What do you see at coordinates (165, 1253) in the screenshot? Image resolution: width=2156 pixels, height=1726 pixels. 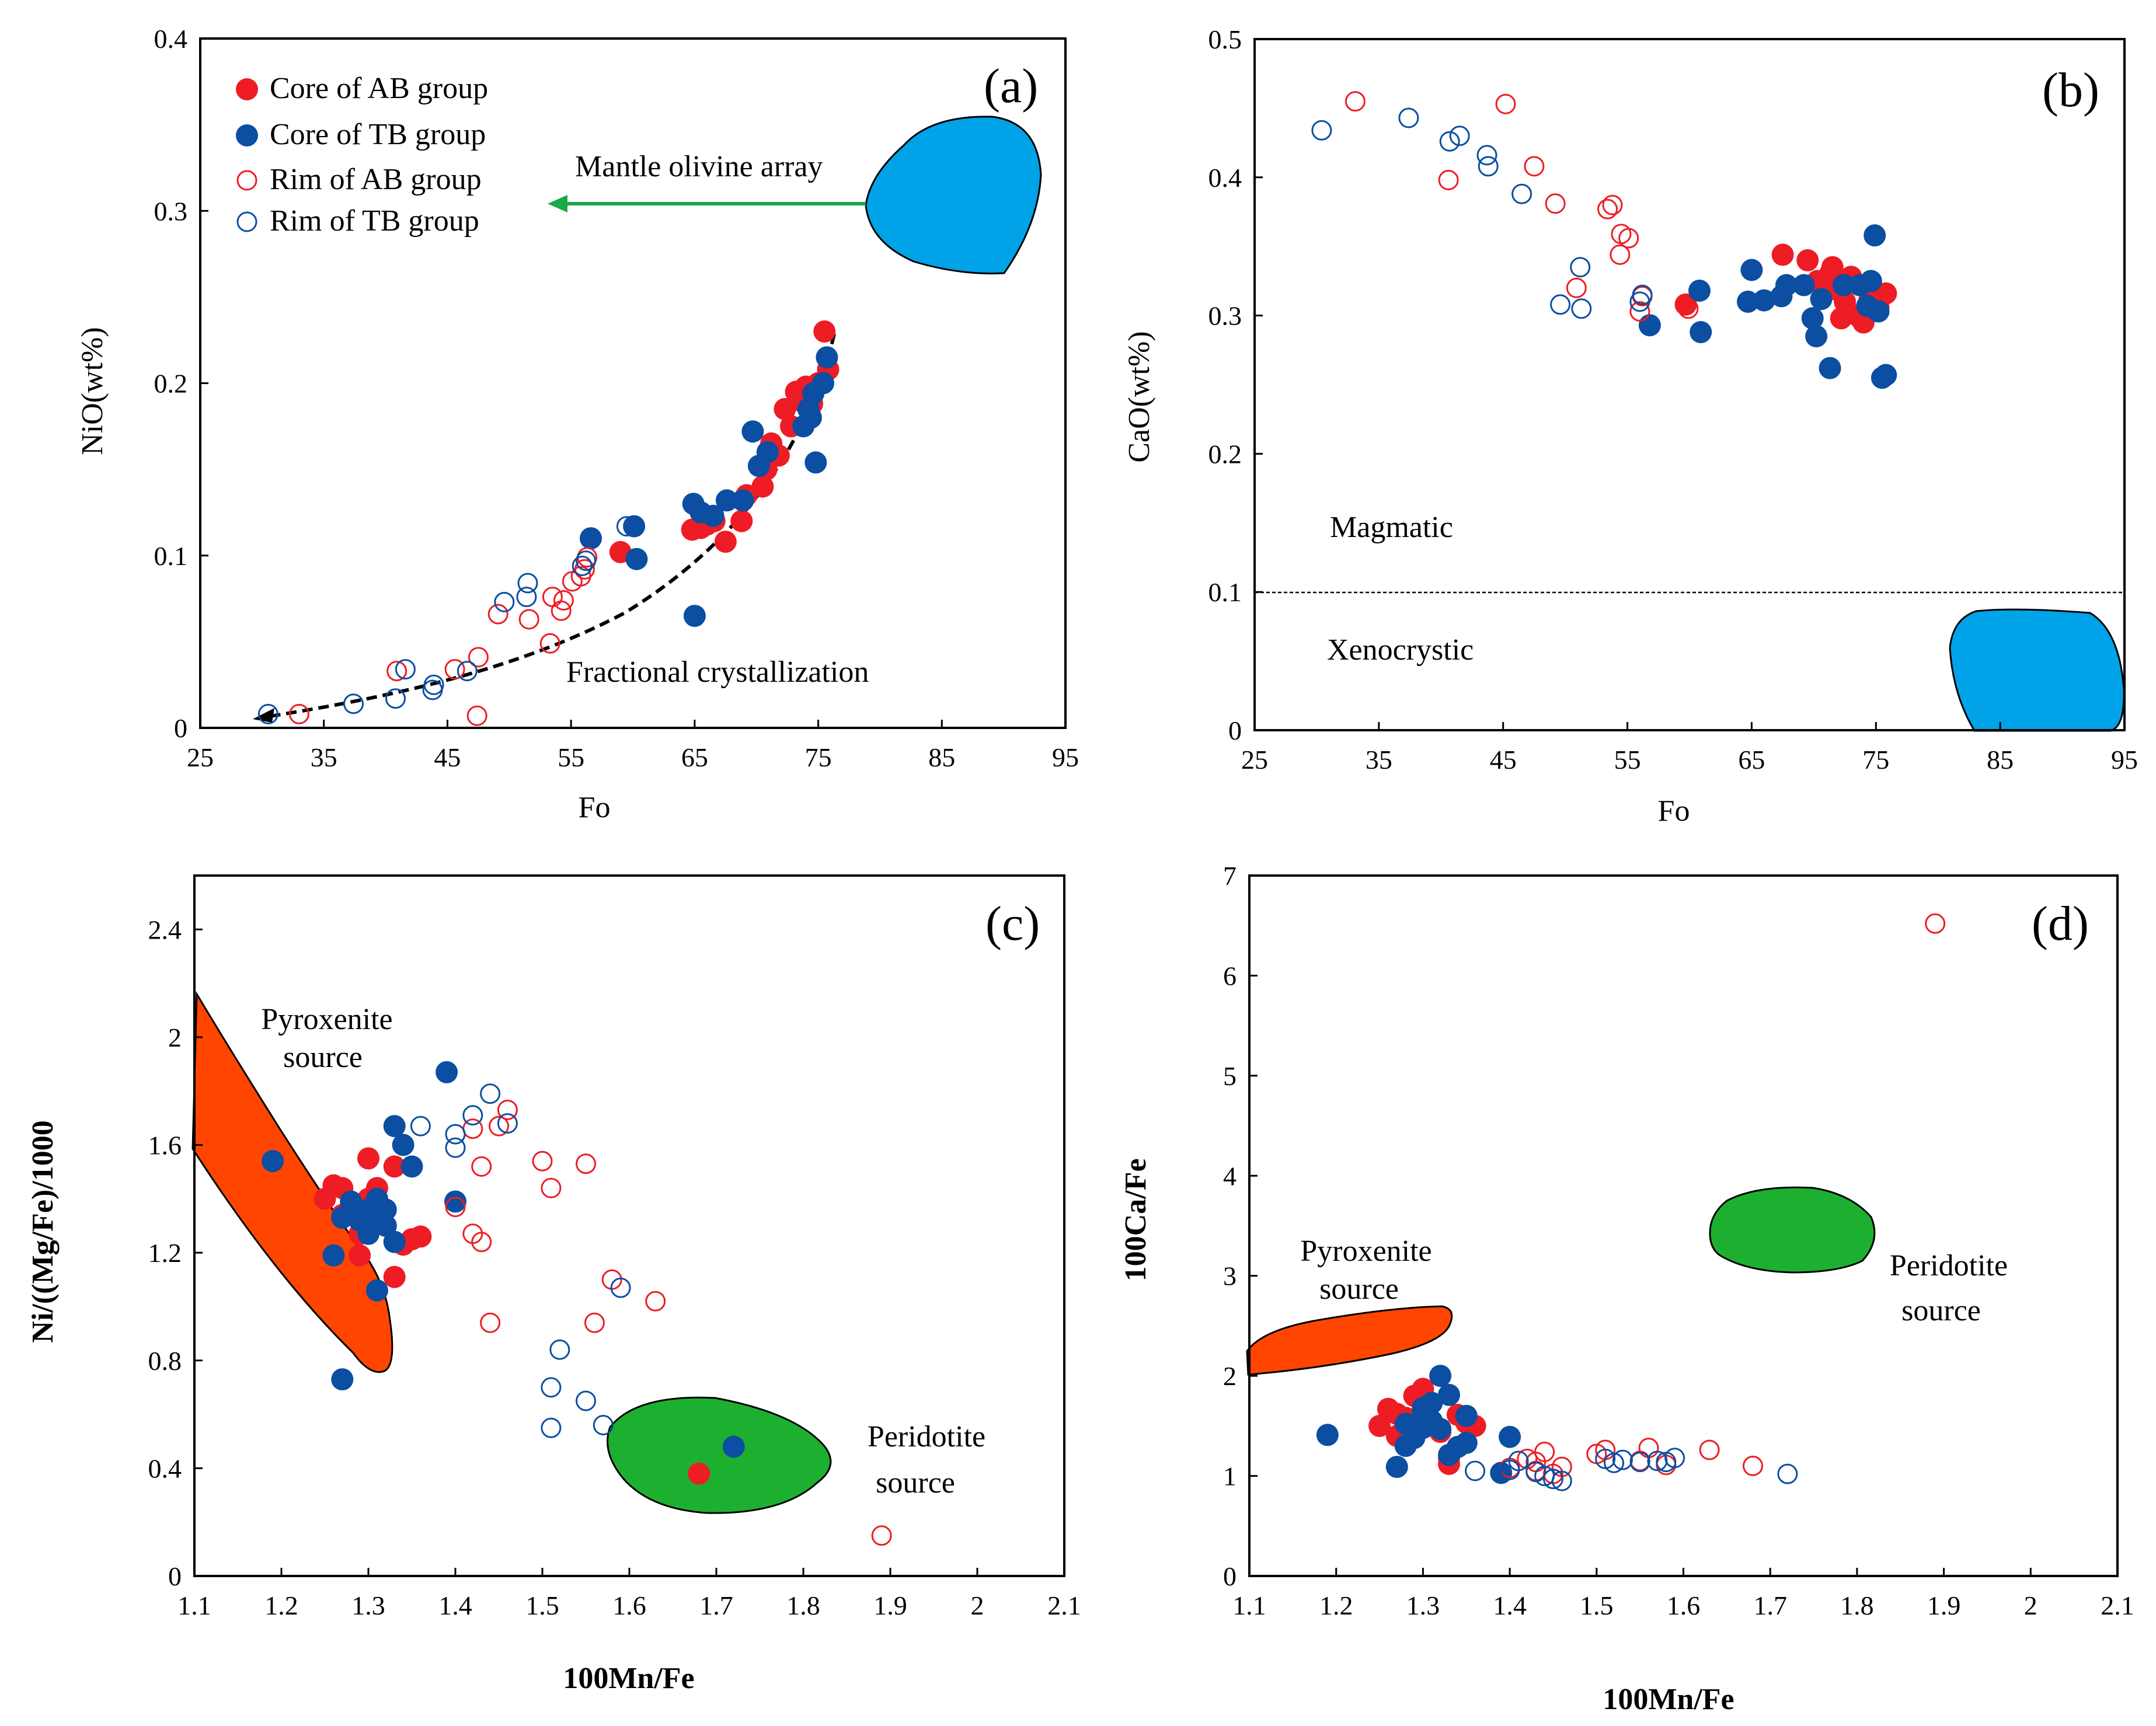 I see `y-tick-label: 1.2` at bounding box center [165, 1253].